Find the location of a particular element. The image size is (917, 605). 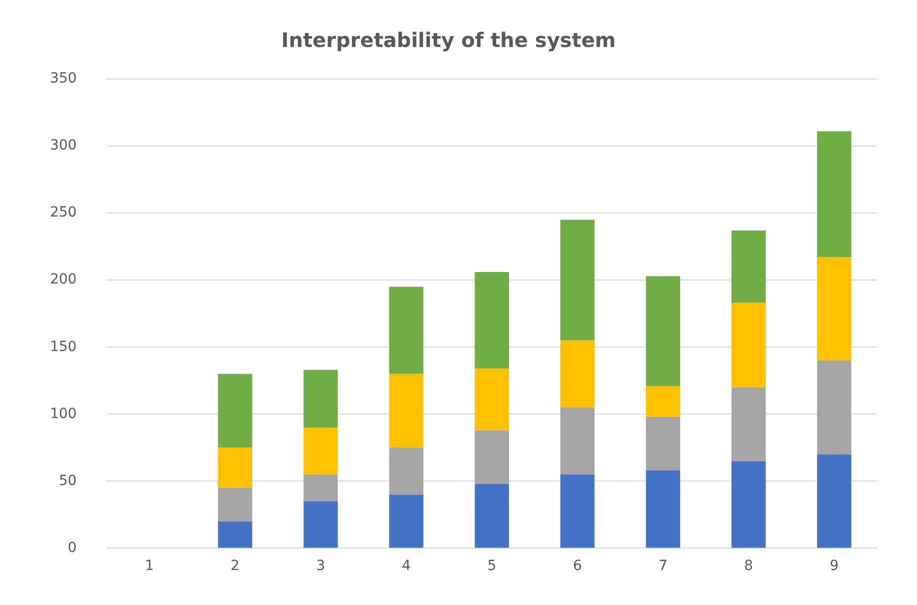

x-tick-label: 9 is located at coordinates (834, 566).